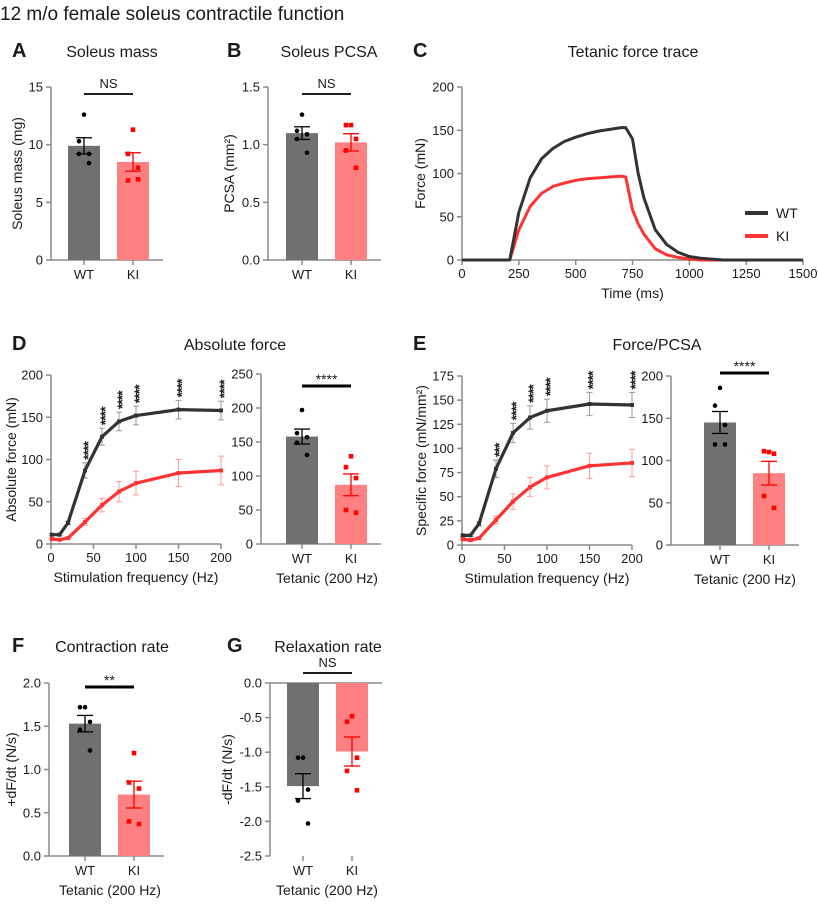 The height and width of the screenshot is (905, 818). I want to click on panel-title: Contraction rate, so click(112, 647).